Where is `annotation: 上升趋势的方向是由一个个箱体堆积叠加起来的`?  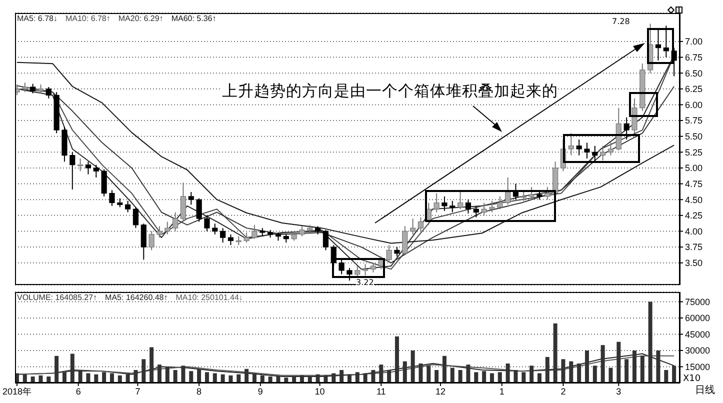
annotation: 上升趋势的方向是由一个个箱体堆积叠加起来的 is located at coordinates (390, 91).